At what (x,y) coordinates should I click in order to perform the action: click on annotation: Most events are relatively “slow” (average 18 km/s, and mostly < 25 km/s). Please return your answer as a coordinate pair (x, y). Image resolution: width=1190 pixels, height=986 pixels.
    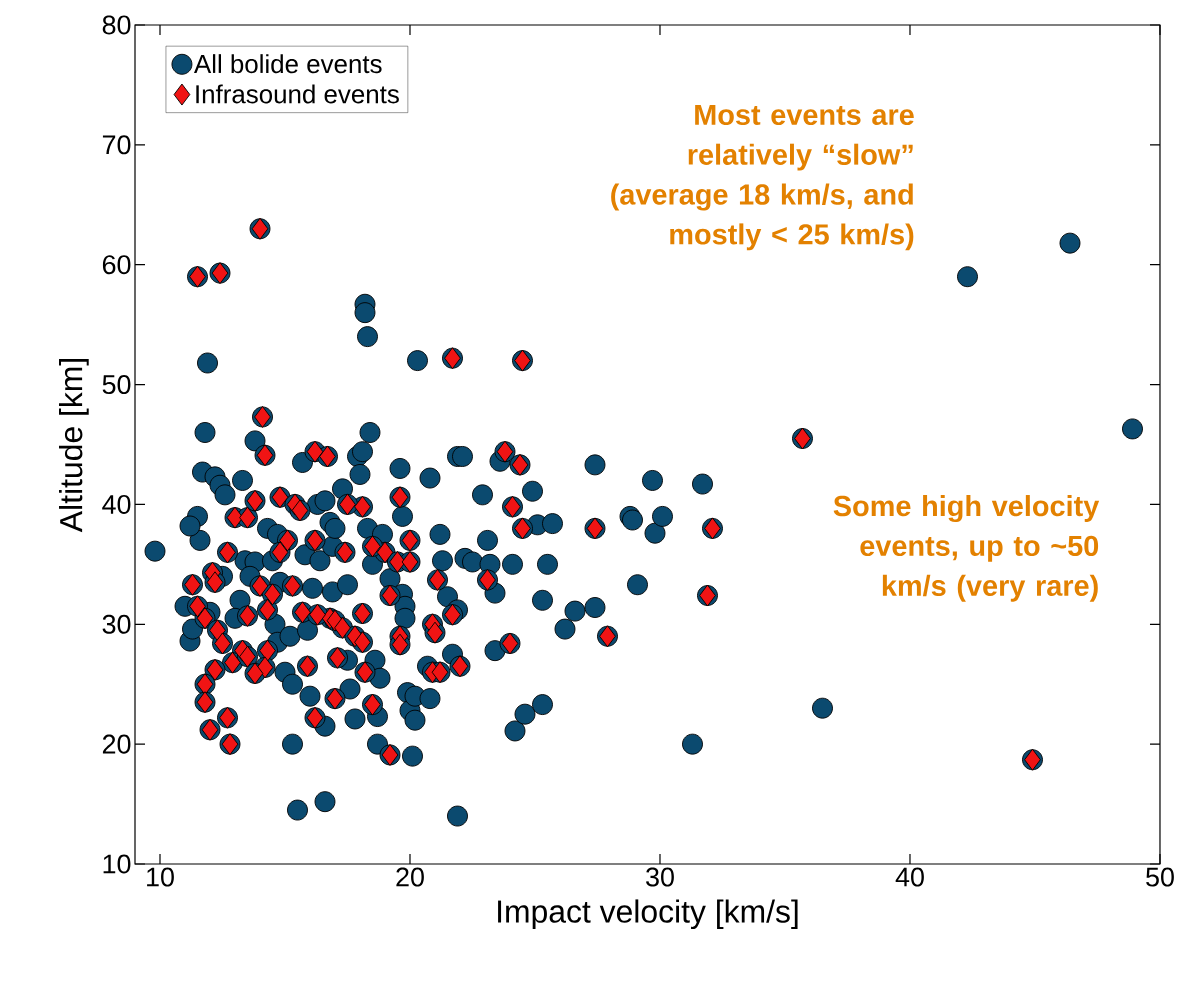
    Looking at the image, I should click on (762, 177).